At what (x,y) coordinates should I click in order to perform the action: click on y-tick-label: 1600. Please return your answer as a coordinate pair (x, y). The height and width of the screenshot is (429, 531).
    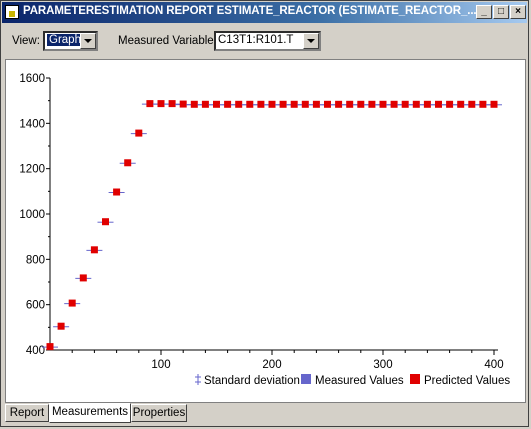
    Looking at the image, I should click on (32, 79).